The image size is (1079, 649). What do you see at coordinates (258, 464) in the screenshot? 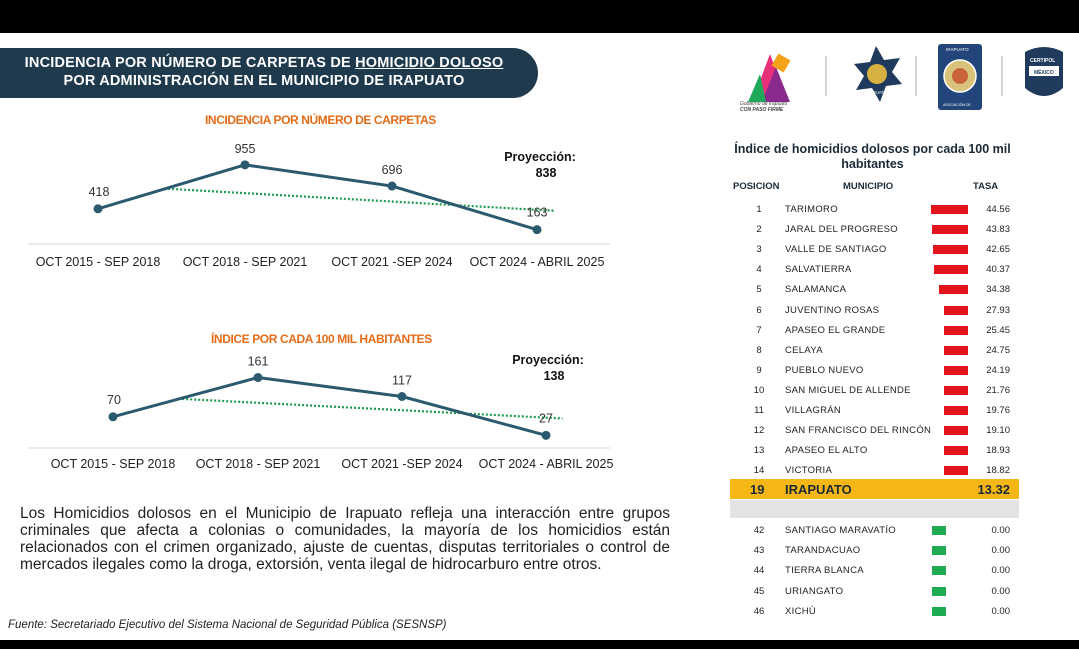
I see `chart2-category-1: OCT 2018 - SEP 2021` at bounding box center [258, 464].